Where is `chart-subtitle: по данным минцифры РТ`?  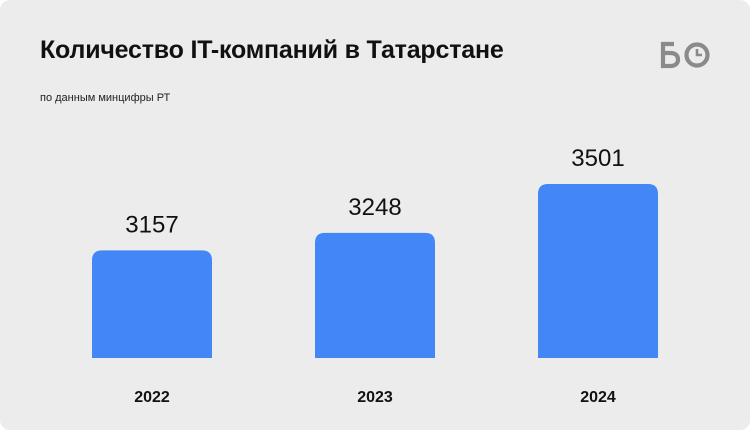 chart-subtitle: по данным минцифры РТ is located at coordinates (105, 98).